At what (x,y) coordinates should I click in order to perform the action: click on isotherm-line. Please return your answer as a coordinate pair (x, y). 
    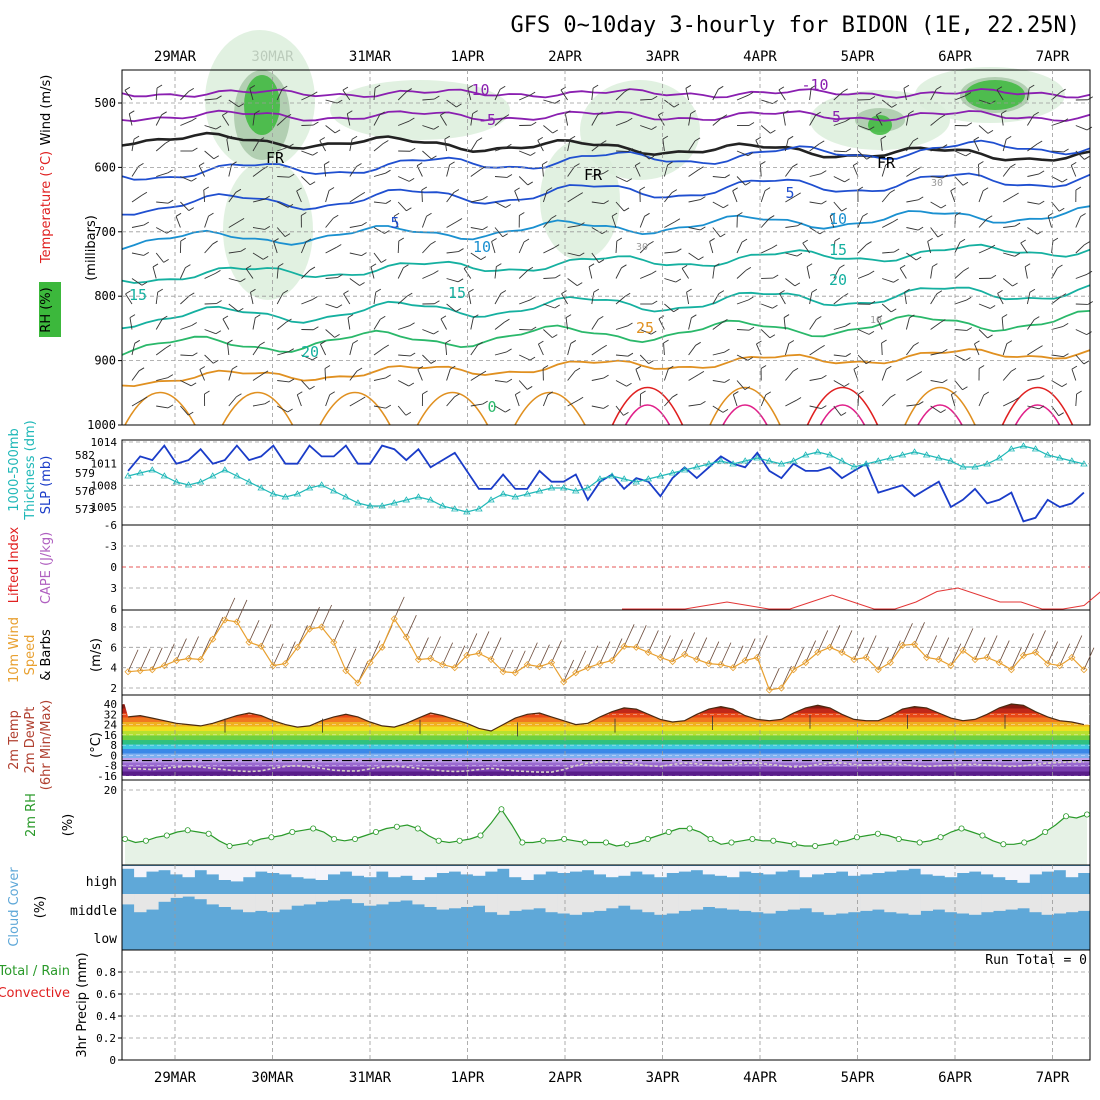
    Looking at the image, I should click on (606, 227).